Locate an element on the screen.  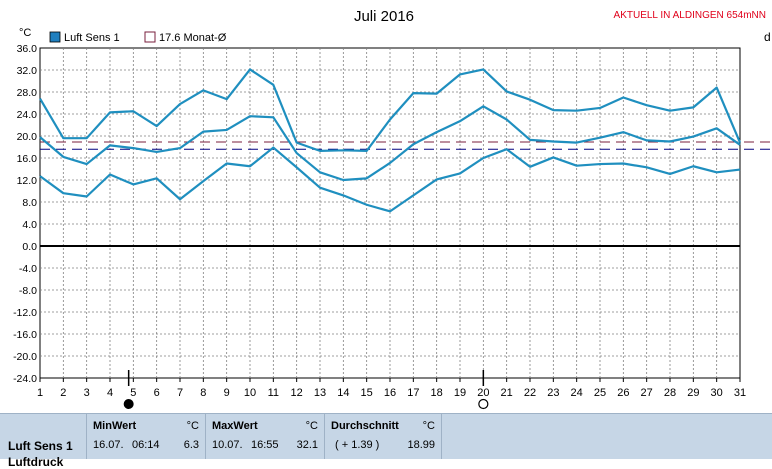
max-label: MaxWert is located at coordinates (235, 426).